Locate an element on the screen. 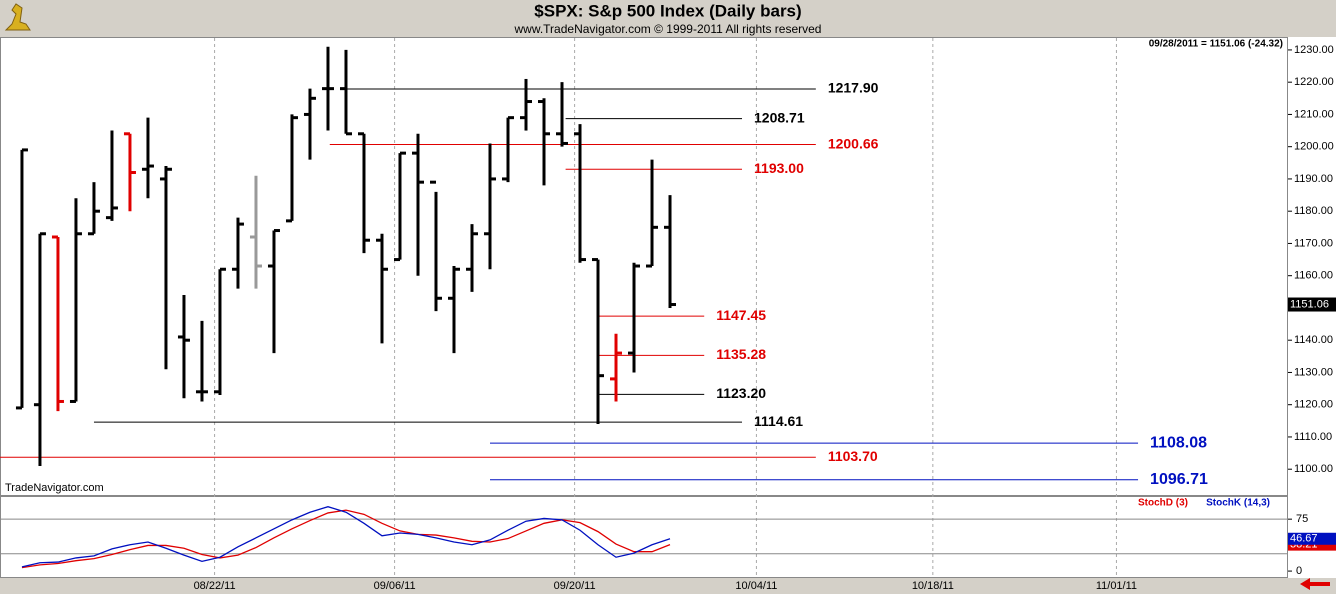  level-label: 1114.61 is located at coordinates (778, 421).